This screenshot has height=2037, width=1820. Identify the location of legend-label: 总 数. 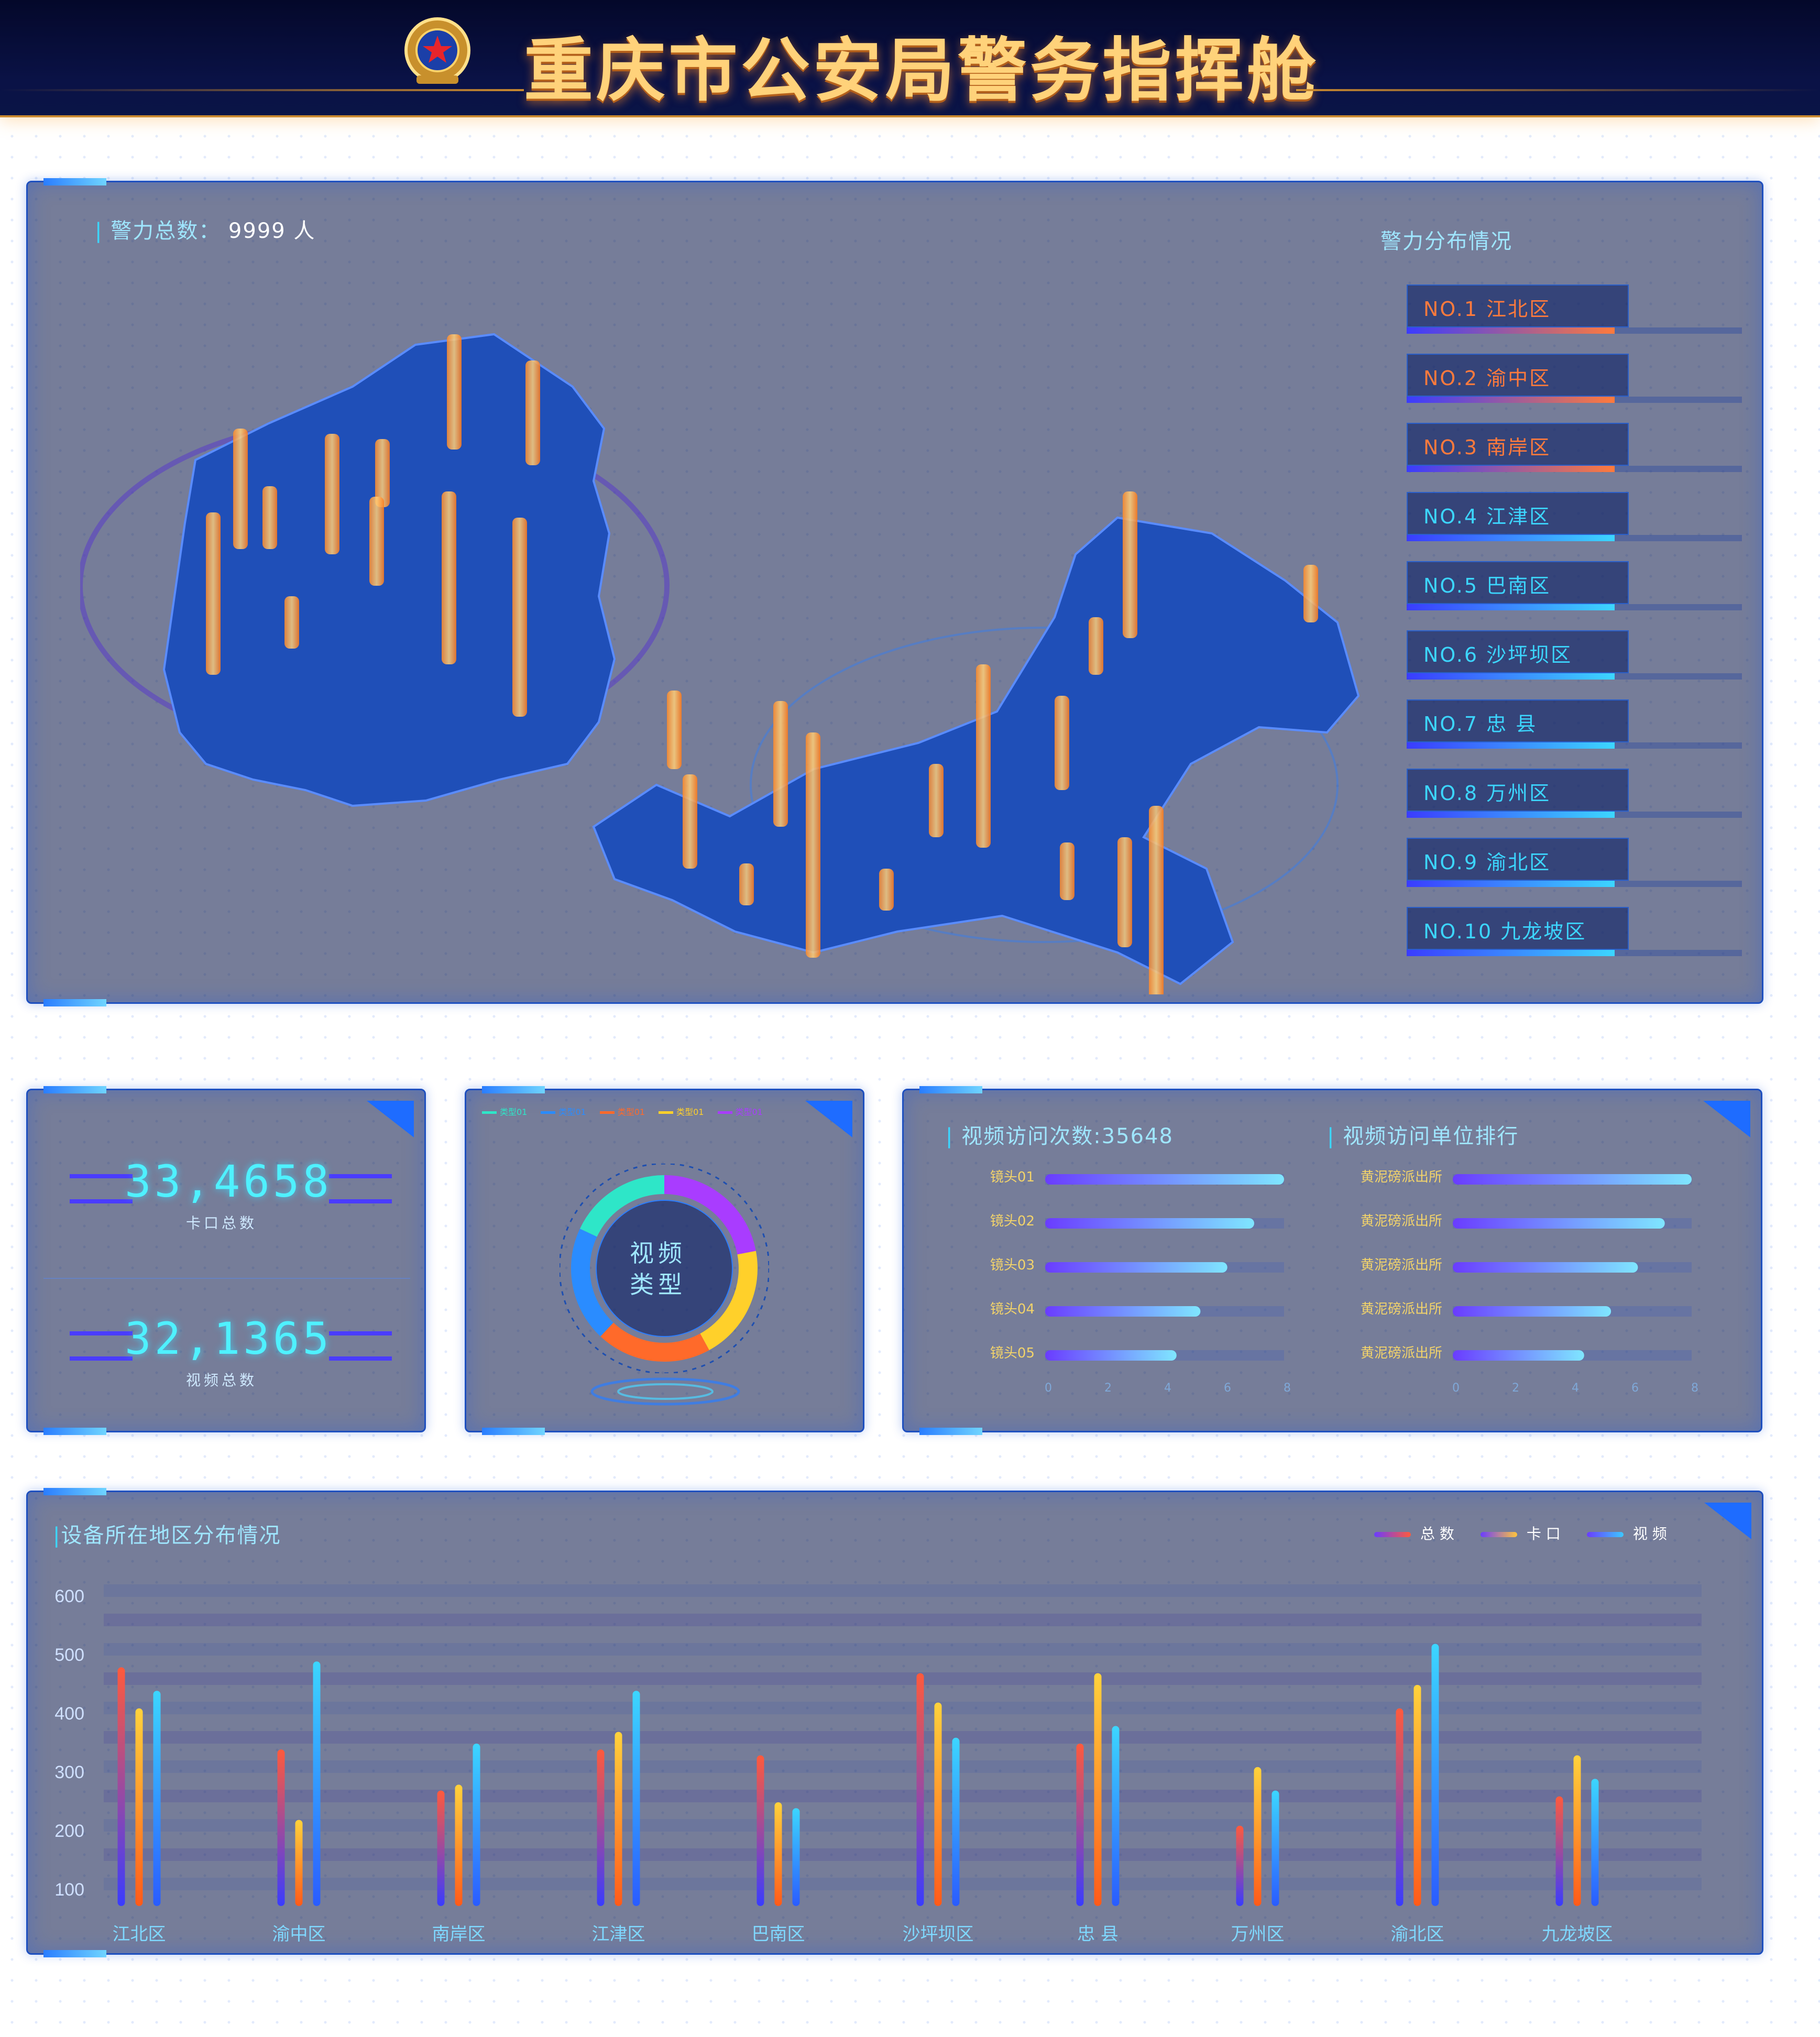
(1437, 1534).